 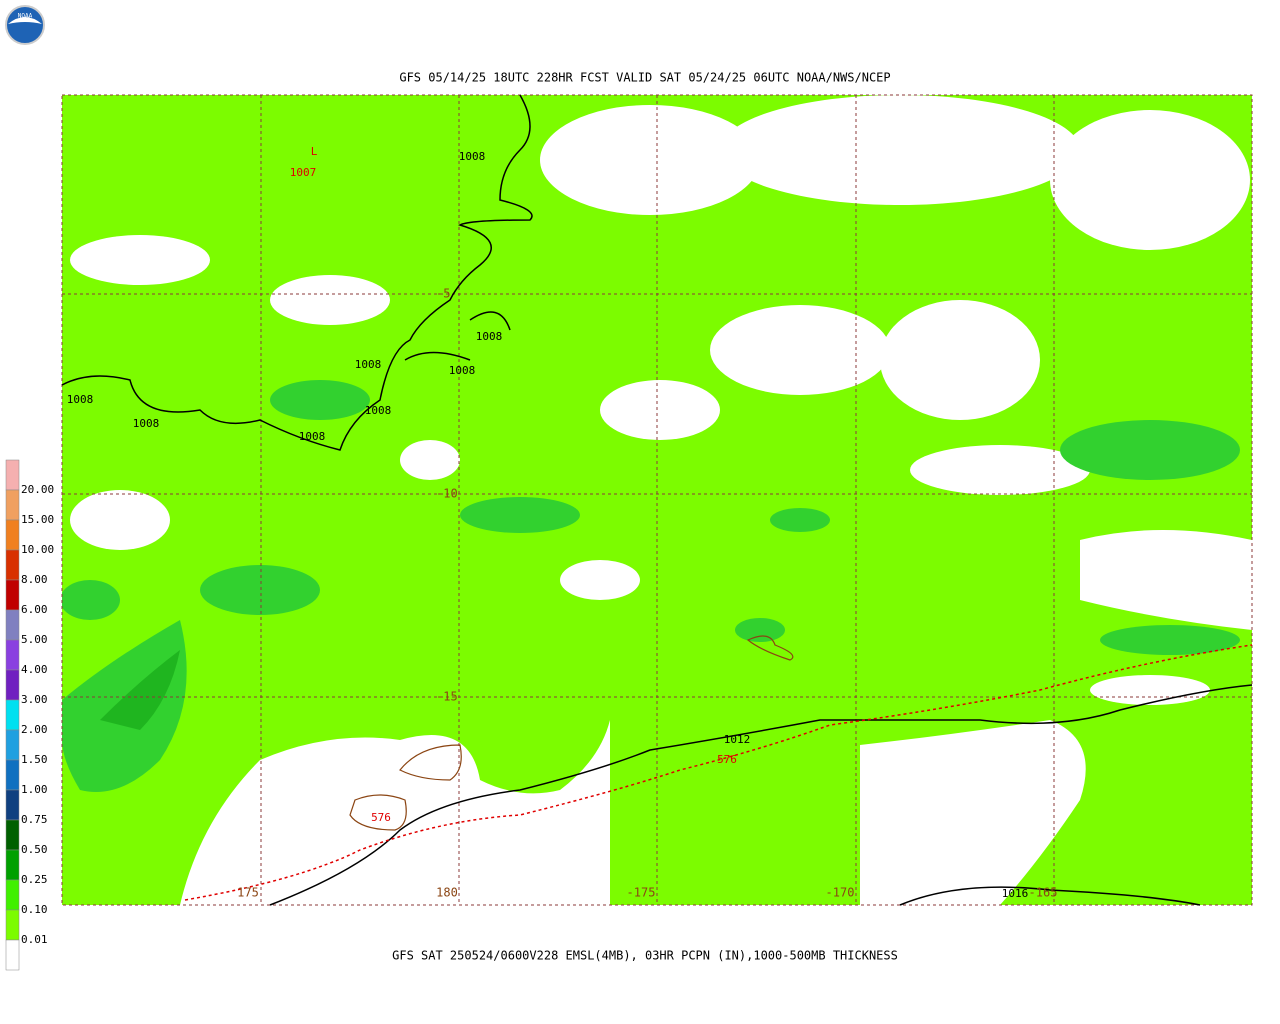 What do you see at coordinates (641, 893) in the screenshot?
I see `lon-label: -175` at bounding box center [641, 893].